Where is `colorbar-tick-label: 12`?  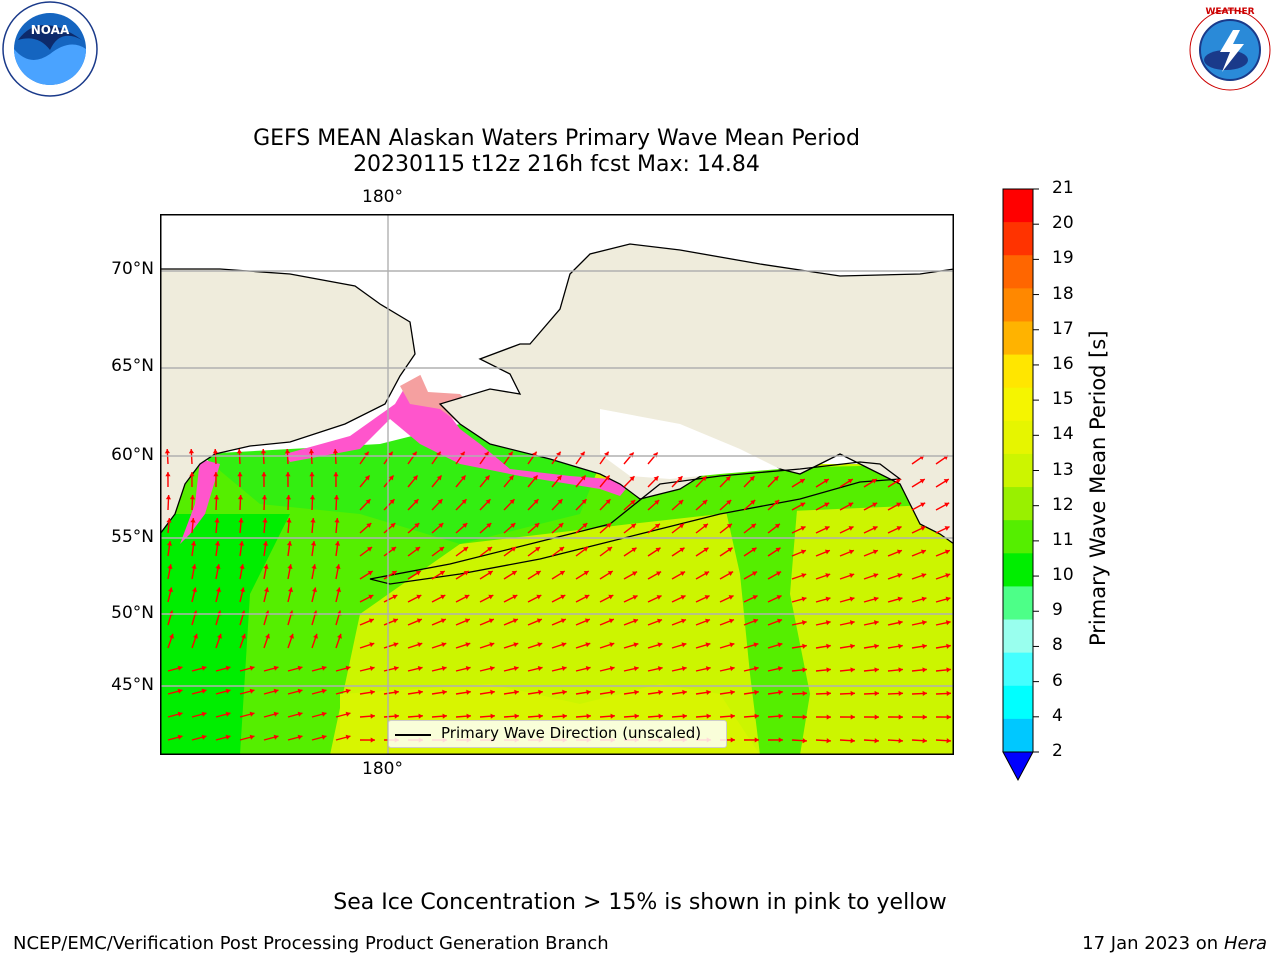 colorbar-tick-label: 12 is located at coordinates (1063, 504).